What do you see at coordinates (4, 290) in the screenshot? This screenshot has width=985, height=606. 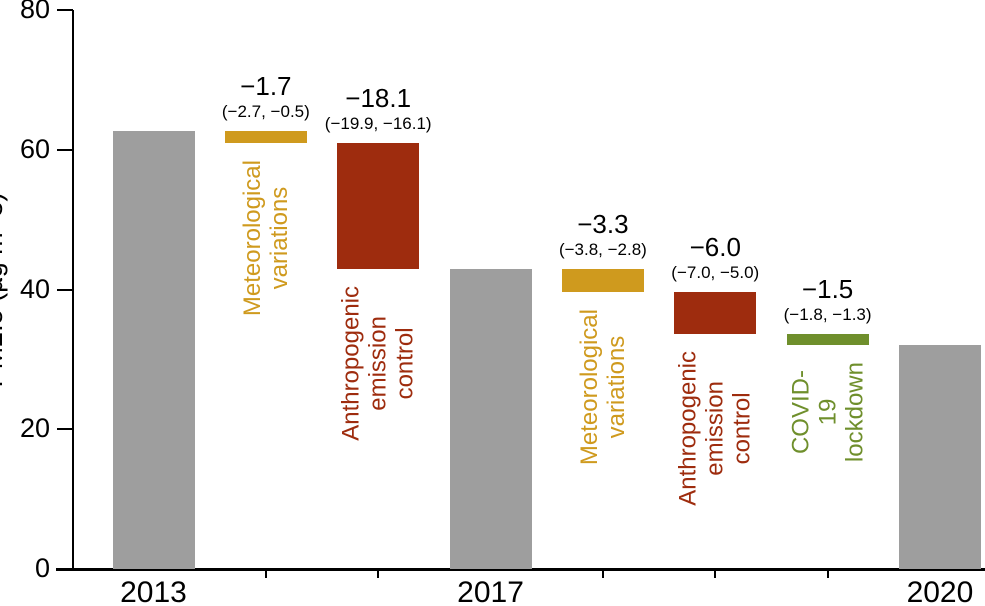 I see `y-axis-label: PM2.5 (µg m−3)` at bounding box center [4, 290].